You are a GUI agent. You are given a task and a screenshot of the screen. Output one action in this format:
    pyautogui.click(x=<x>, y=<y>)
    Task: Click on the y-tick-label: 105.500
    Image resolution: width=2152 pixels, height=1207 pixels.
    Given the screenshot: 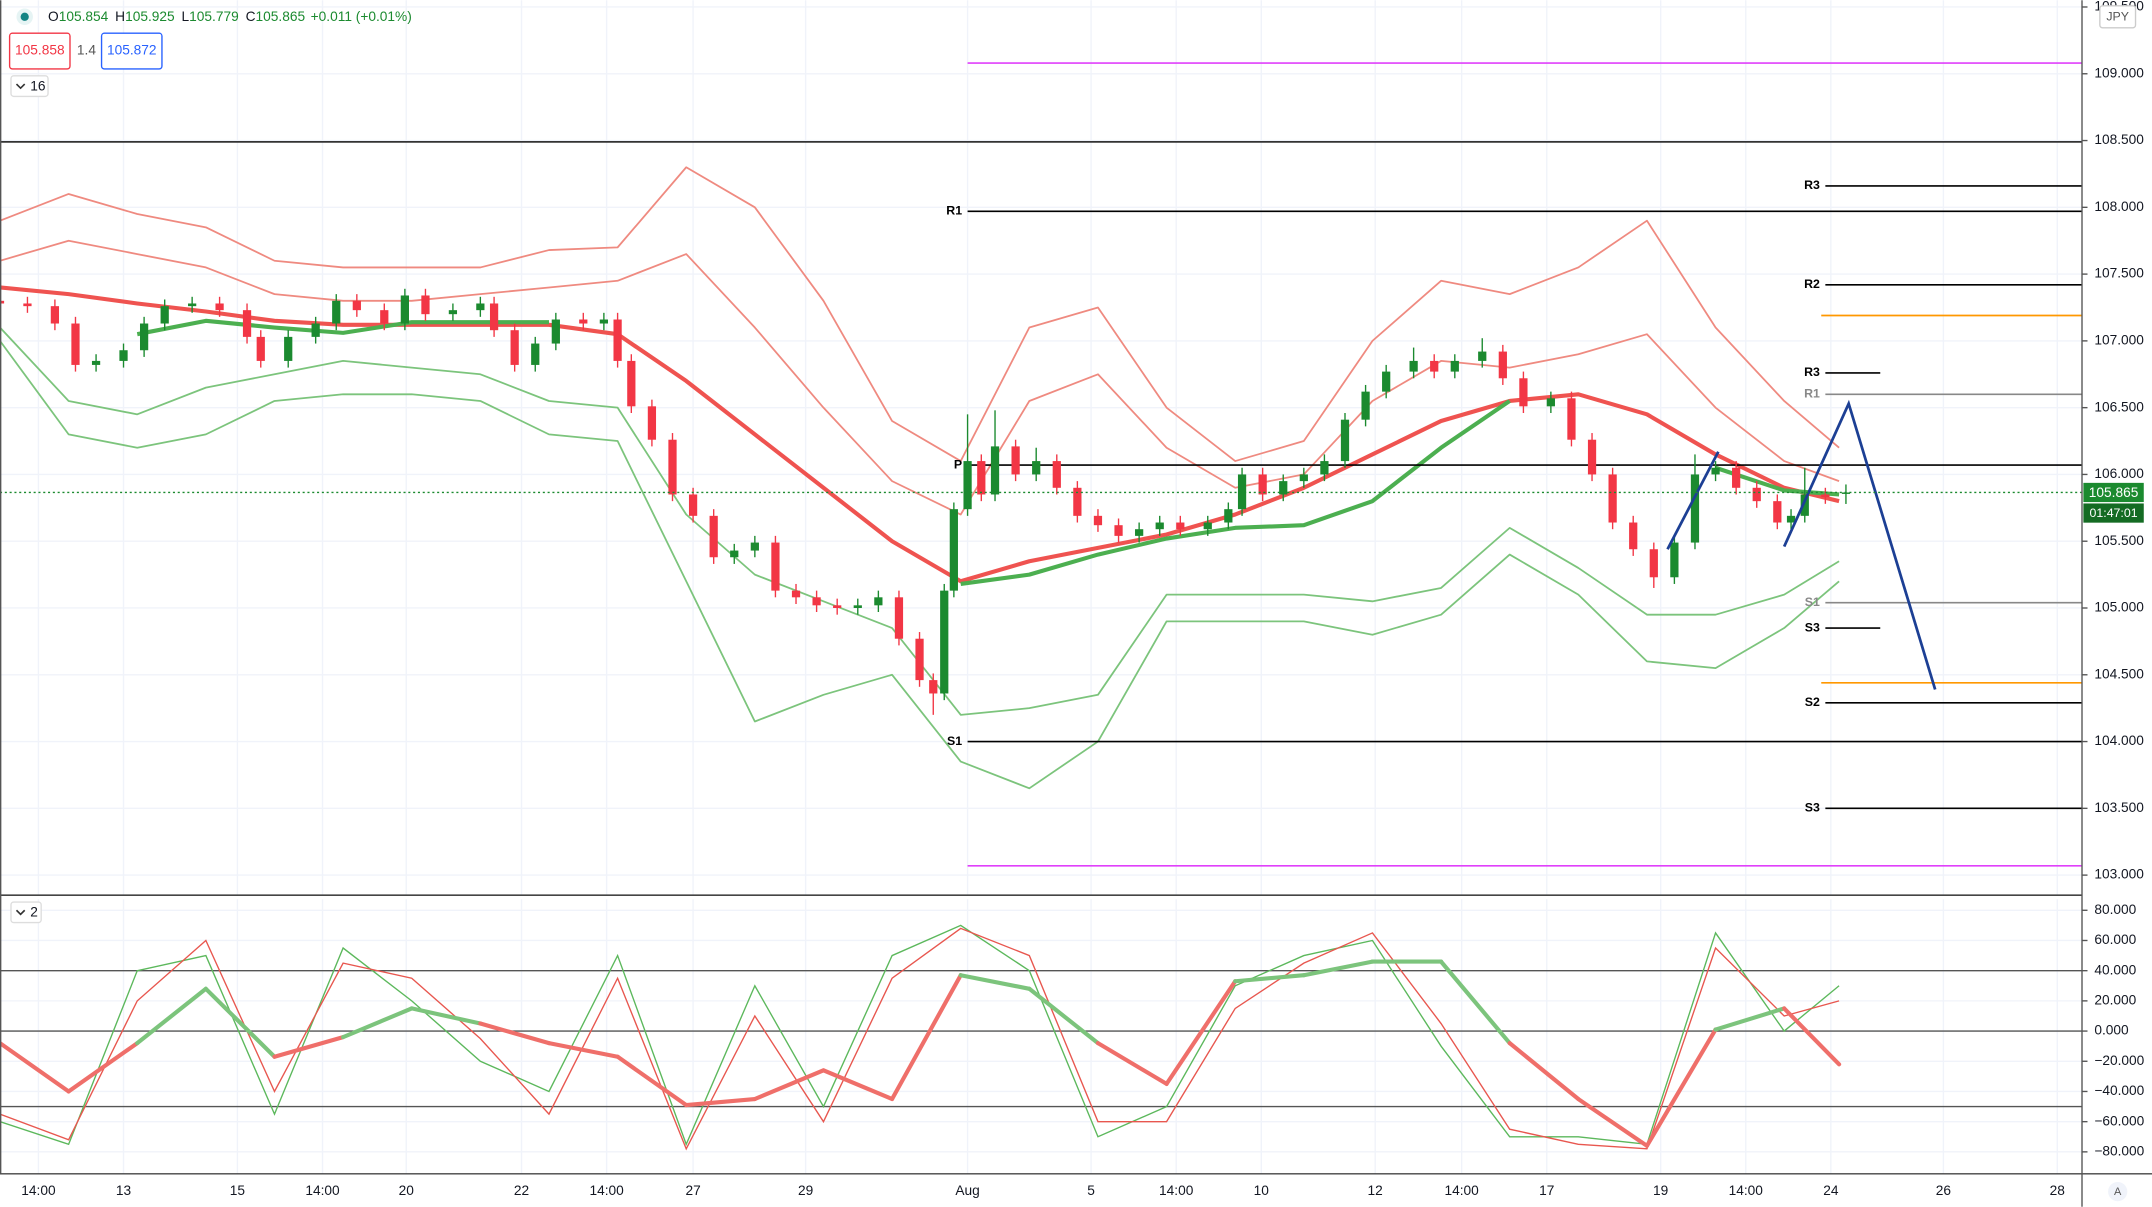 What is the action you would take?
    pyautogui.click(x=2119, y=540)
    